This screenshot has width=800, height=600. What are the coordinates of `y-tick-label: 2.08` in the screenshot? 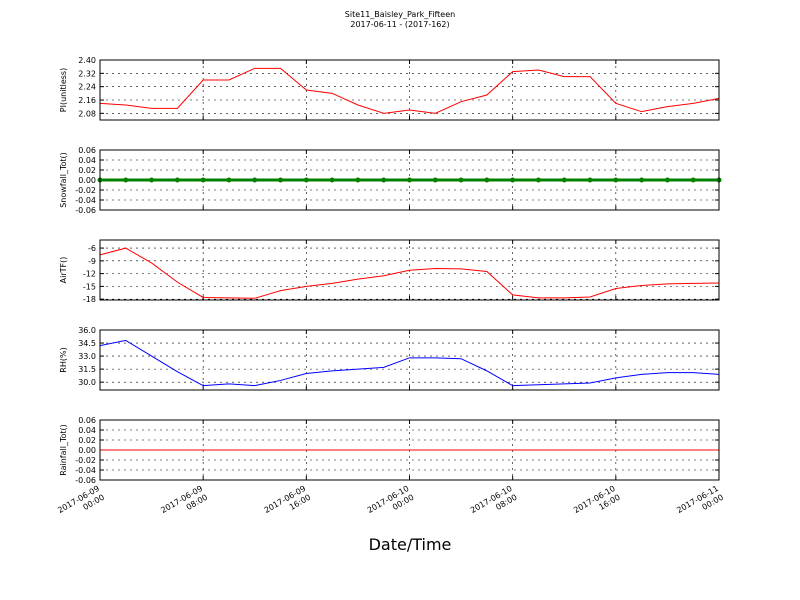 It's located at (87, 113).